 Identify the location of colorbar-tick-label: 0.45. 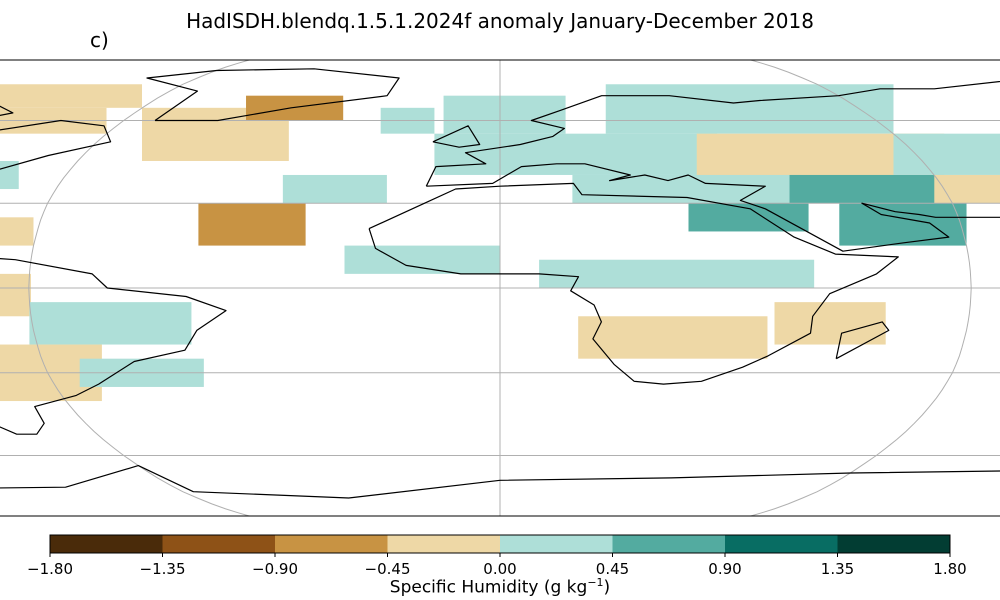
(612, 569).